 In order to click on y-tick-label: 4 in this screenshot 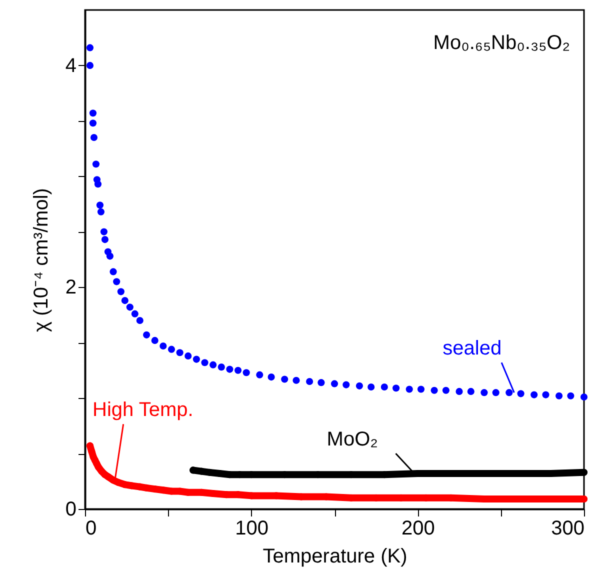, I will do `click(70, 65)`.